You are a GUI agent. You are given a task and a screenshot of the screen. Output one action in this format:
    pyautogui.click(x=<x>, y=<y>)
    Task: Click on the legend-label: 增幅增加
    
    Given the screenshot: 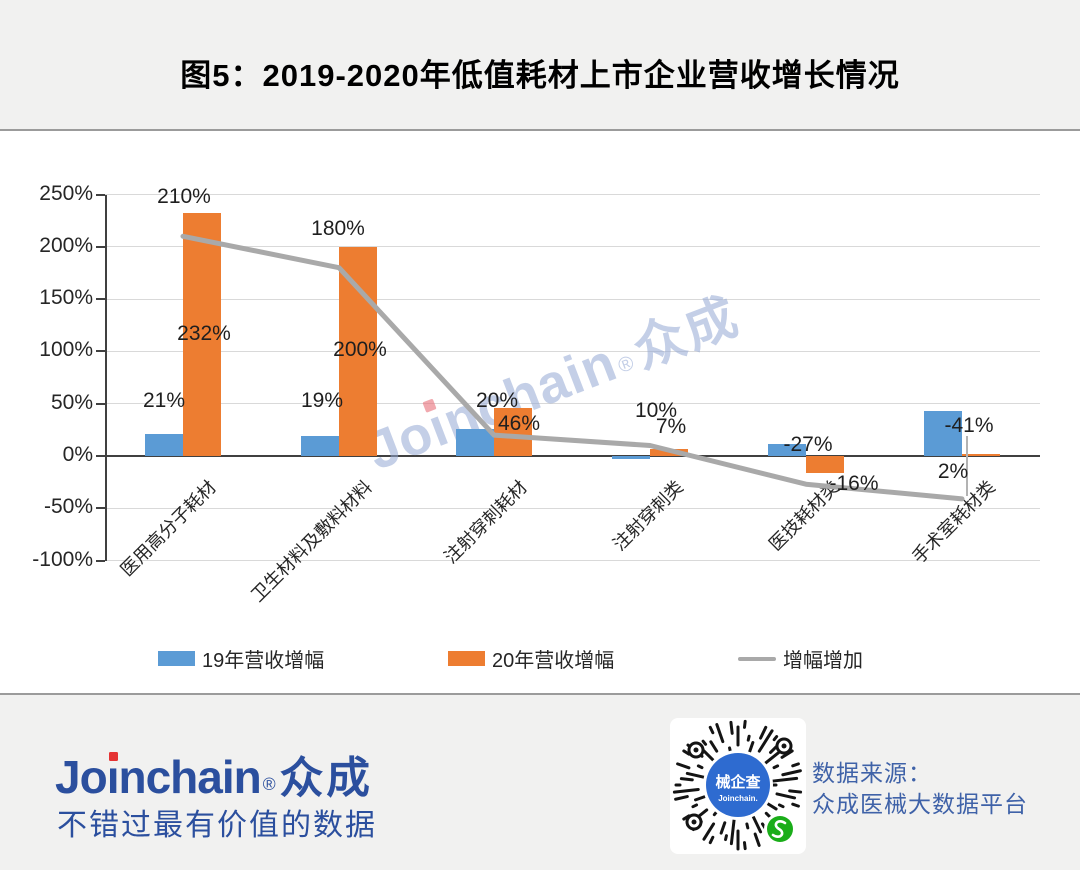 What is the action you would take?
    pyautogui.click(x=823, y=661)
    